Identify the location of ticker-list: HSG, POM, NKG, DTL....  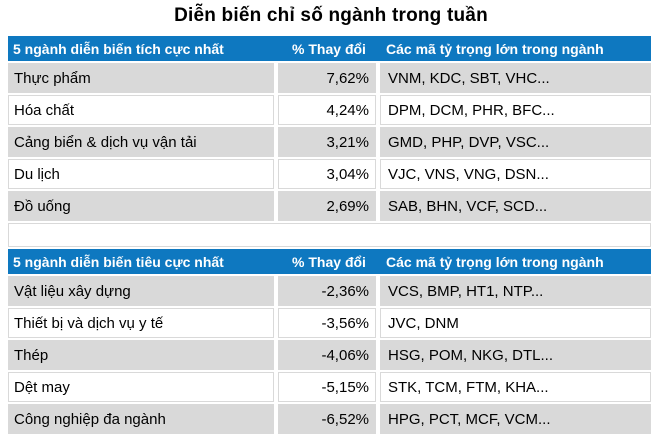
(515, 355).